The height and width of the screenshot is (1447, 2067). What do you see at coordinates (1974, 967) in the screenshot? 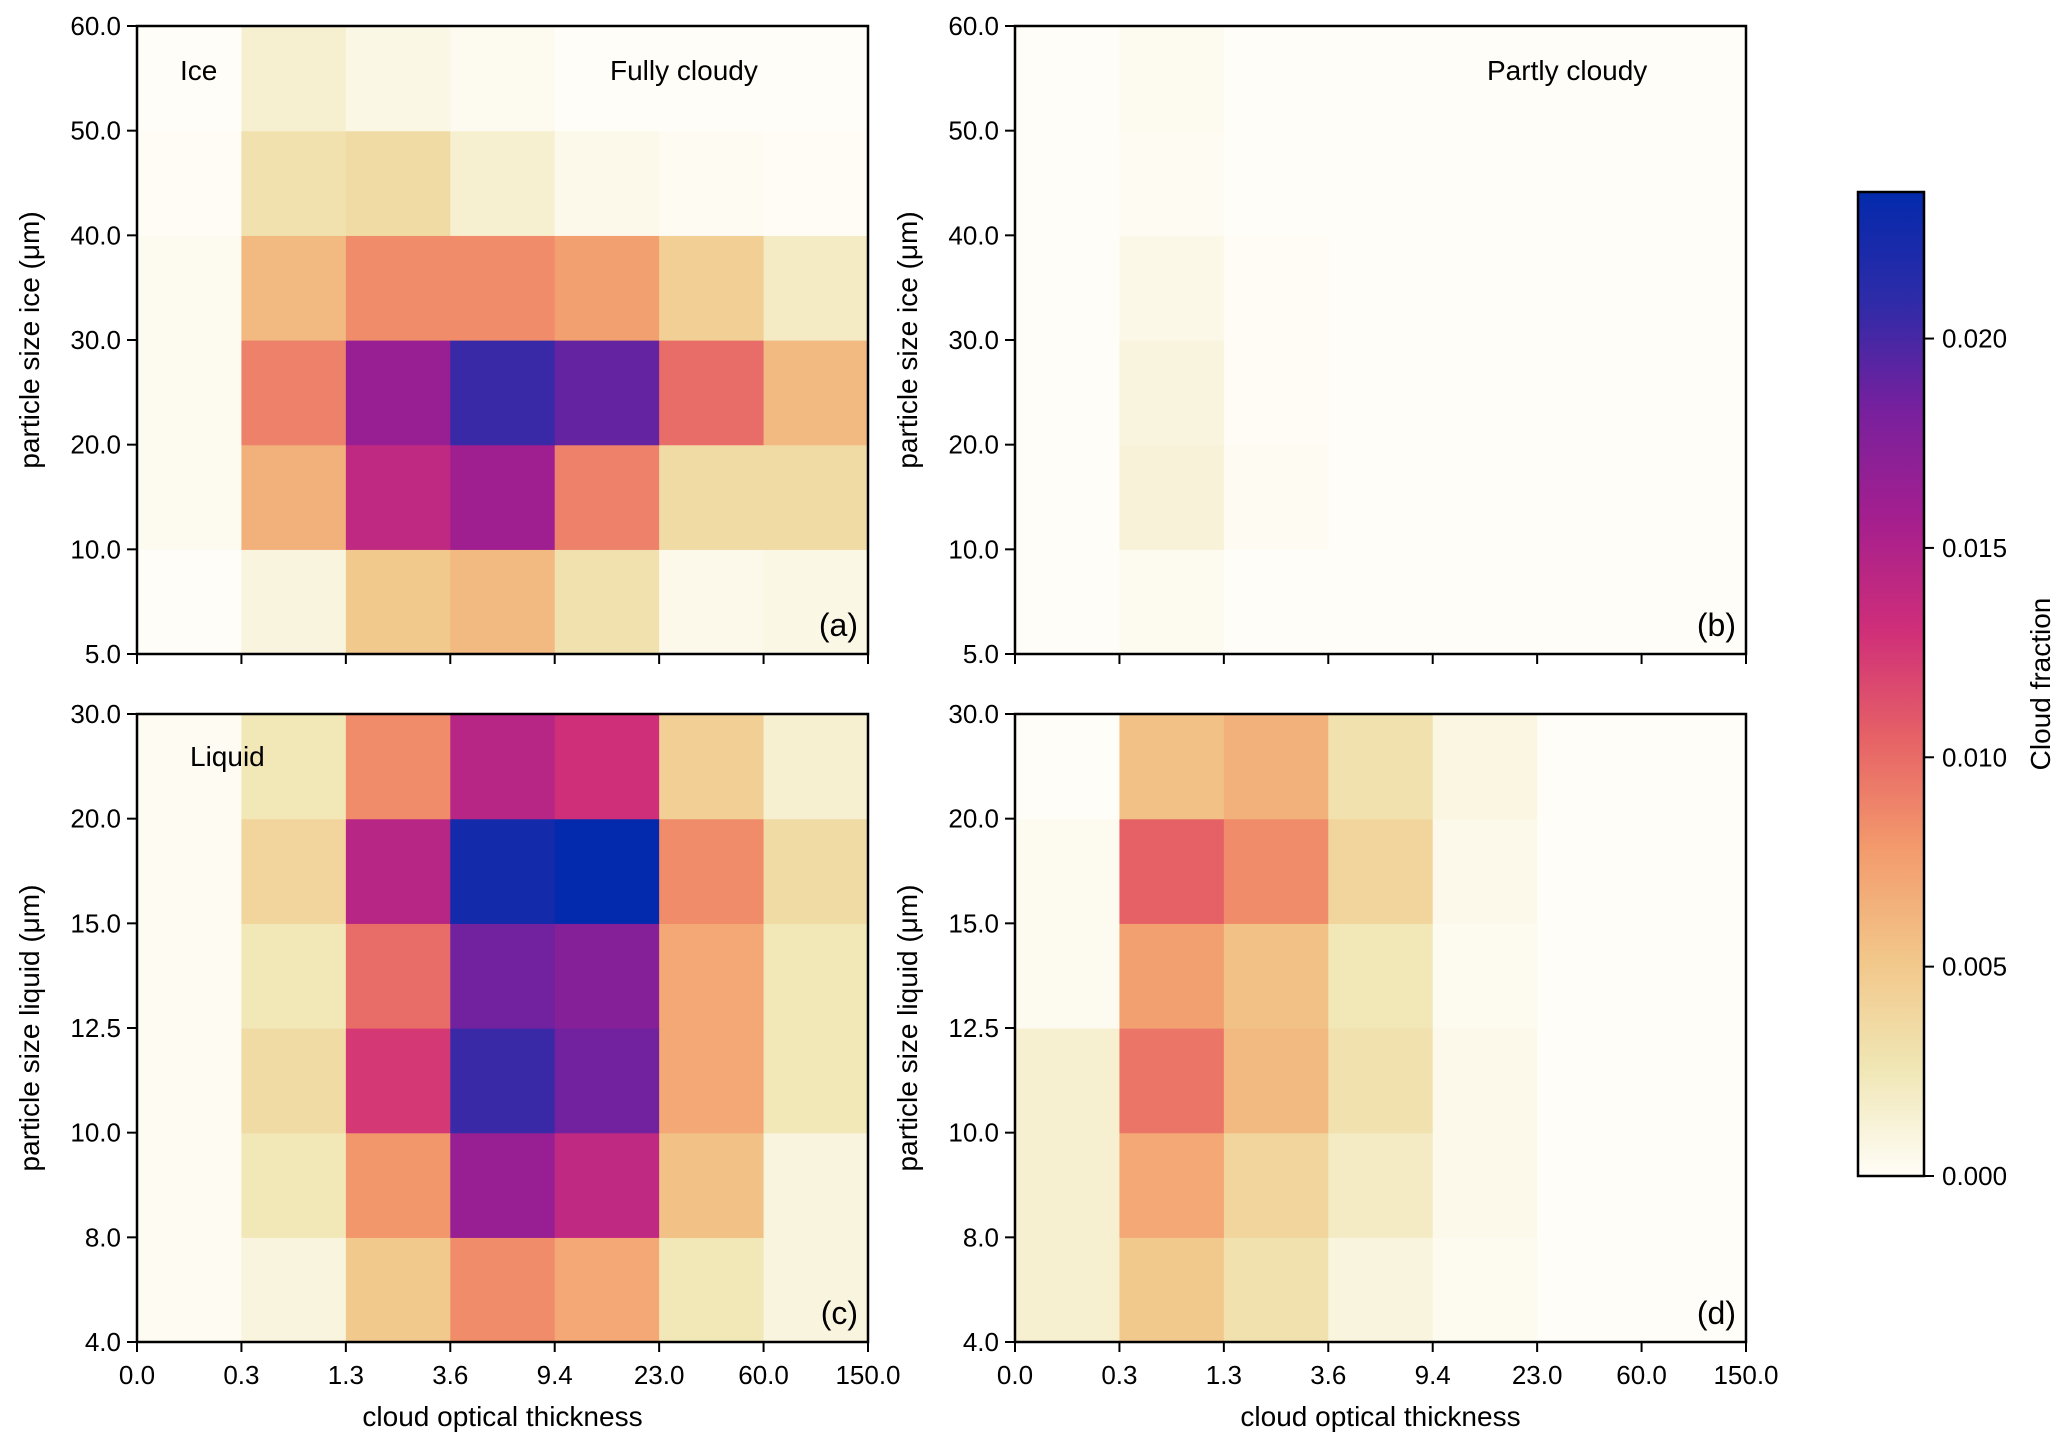
I see `colorbar-tick-label: 0.005` at bounding box center [1974, 967].